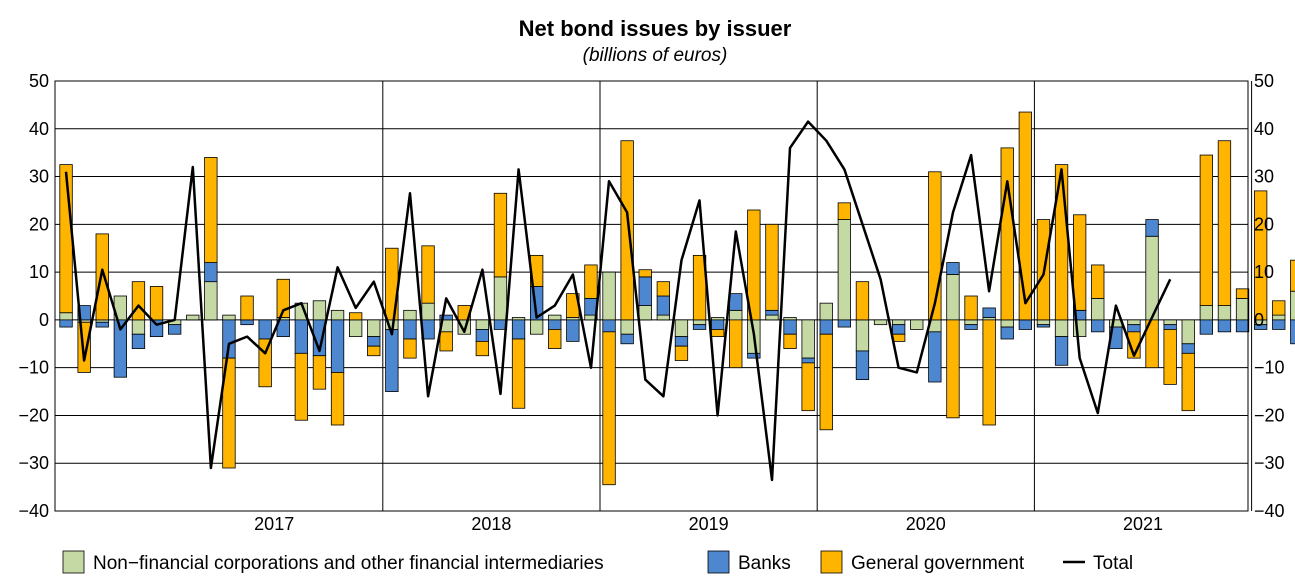 This screenshot has width=1295, height=576. I want to click on x-tick-label: 2021, so click(1143, 524).